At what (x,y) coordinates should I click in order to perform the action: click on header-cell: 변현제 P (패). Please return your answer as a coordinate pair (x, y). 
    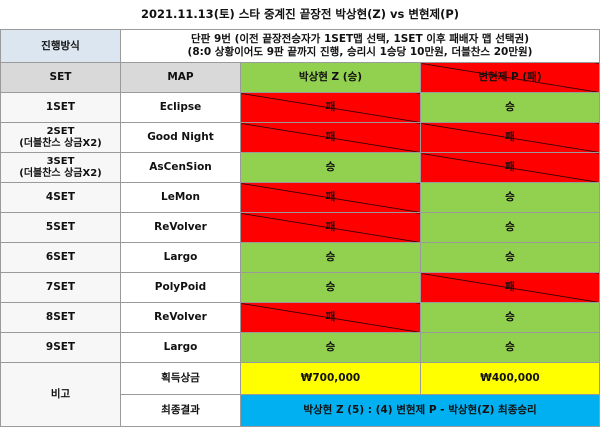
    Looking at the image, I should click on (510, 77).